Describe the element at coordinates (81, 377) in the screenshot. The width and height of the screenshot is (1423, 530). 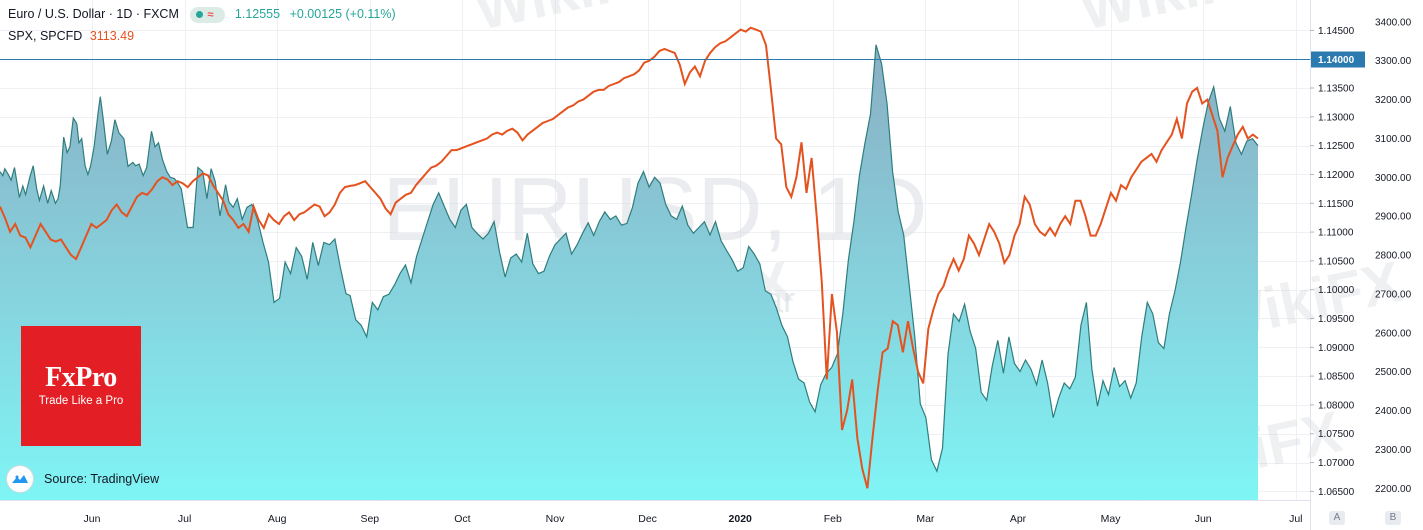
I see `fxpro-logo: FxPro` at that location.